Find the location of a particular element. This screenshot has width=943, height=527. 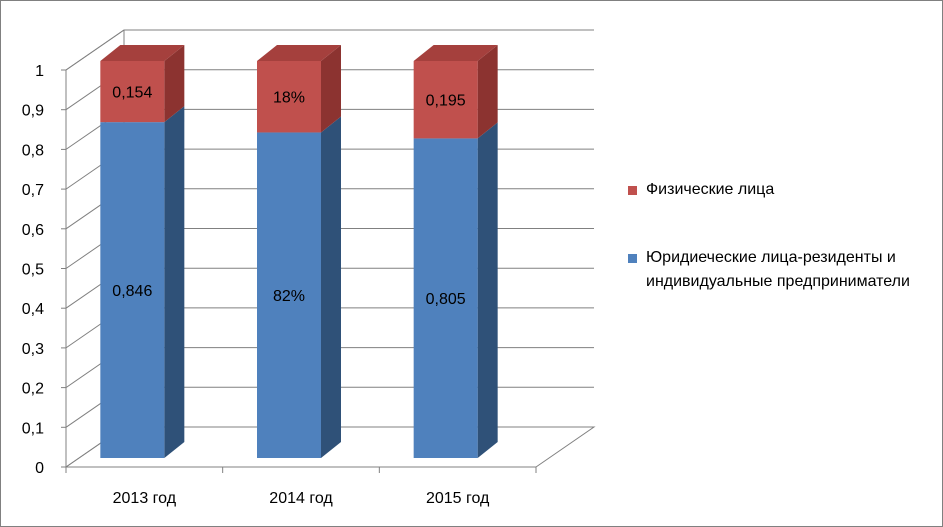

x-axis-category-labels: 2013 год 2014 год 2015 год is located at coordinates (301, 498).